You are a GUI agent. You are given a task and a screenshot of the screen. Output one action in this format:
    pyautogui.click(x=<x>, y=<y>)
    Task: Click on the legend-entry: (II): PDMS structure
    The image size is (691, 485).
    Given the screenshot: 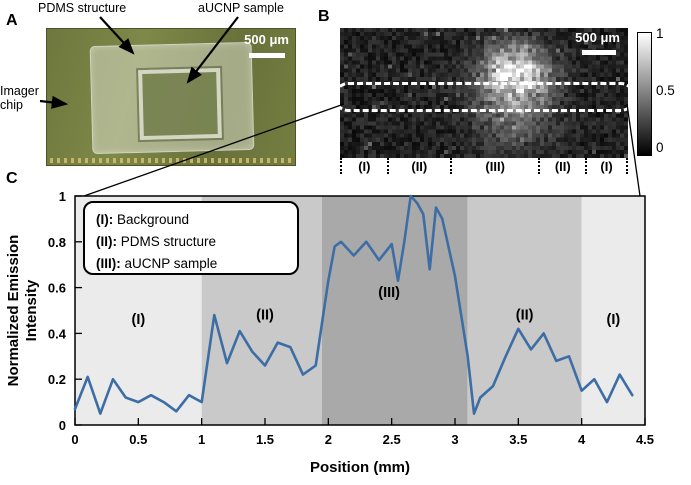 What is the action you would take?
    pyautogui.click(x=156, y=241)
    